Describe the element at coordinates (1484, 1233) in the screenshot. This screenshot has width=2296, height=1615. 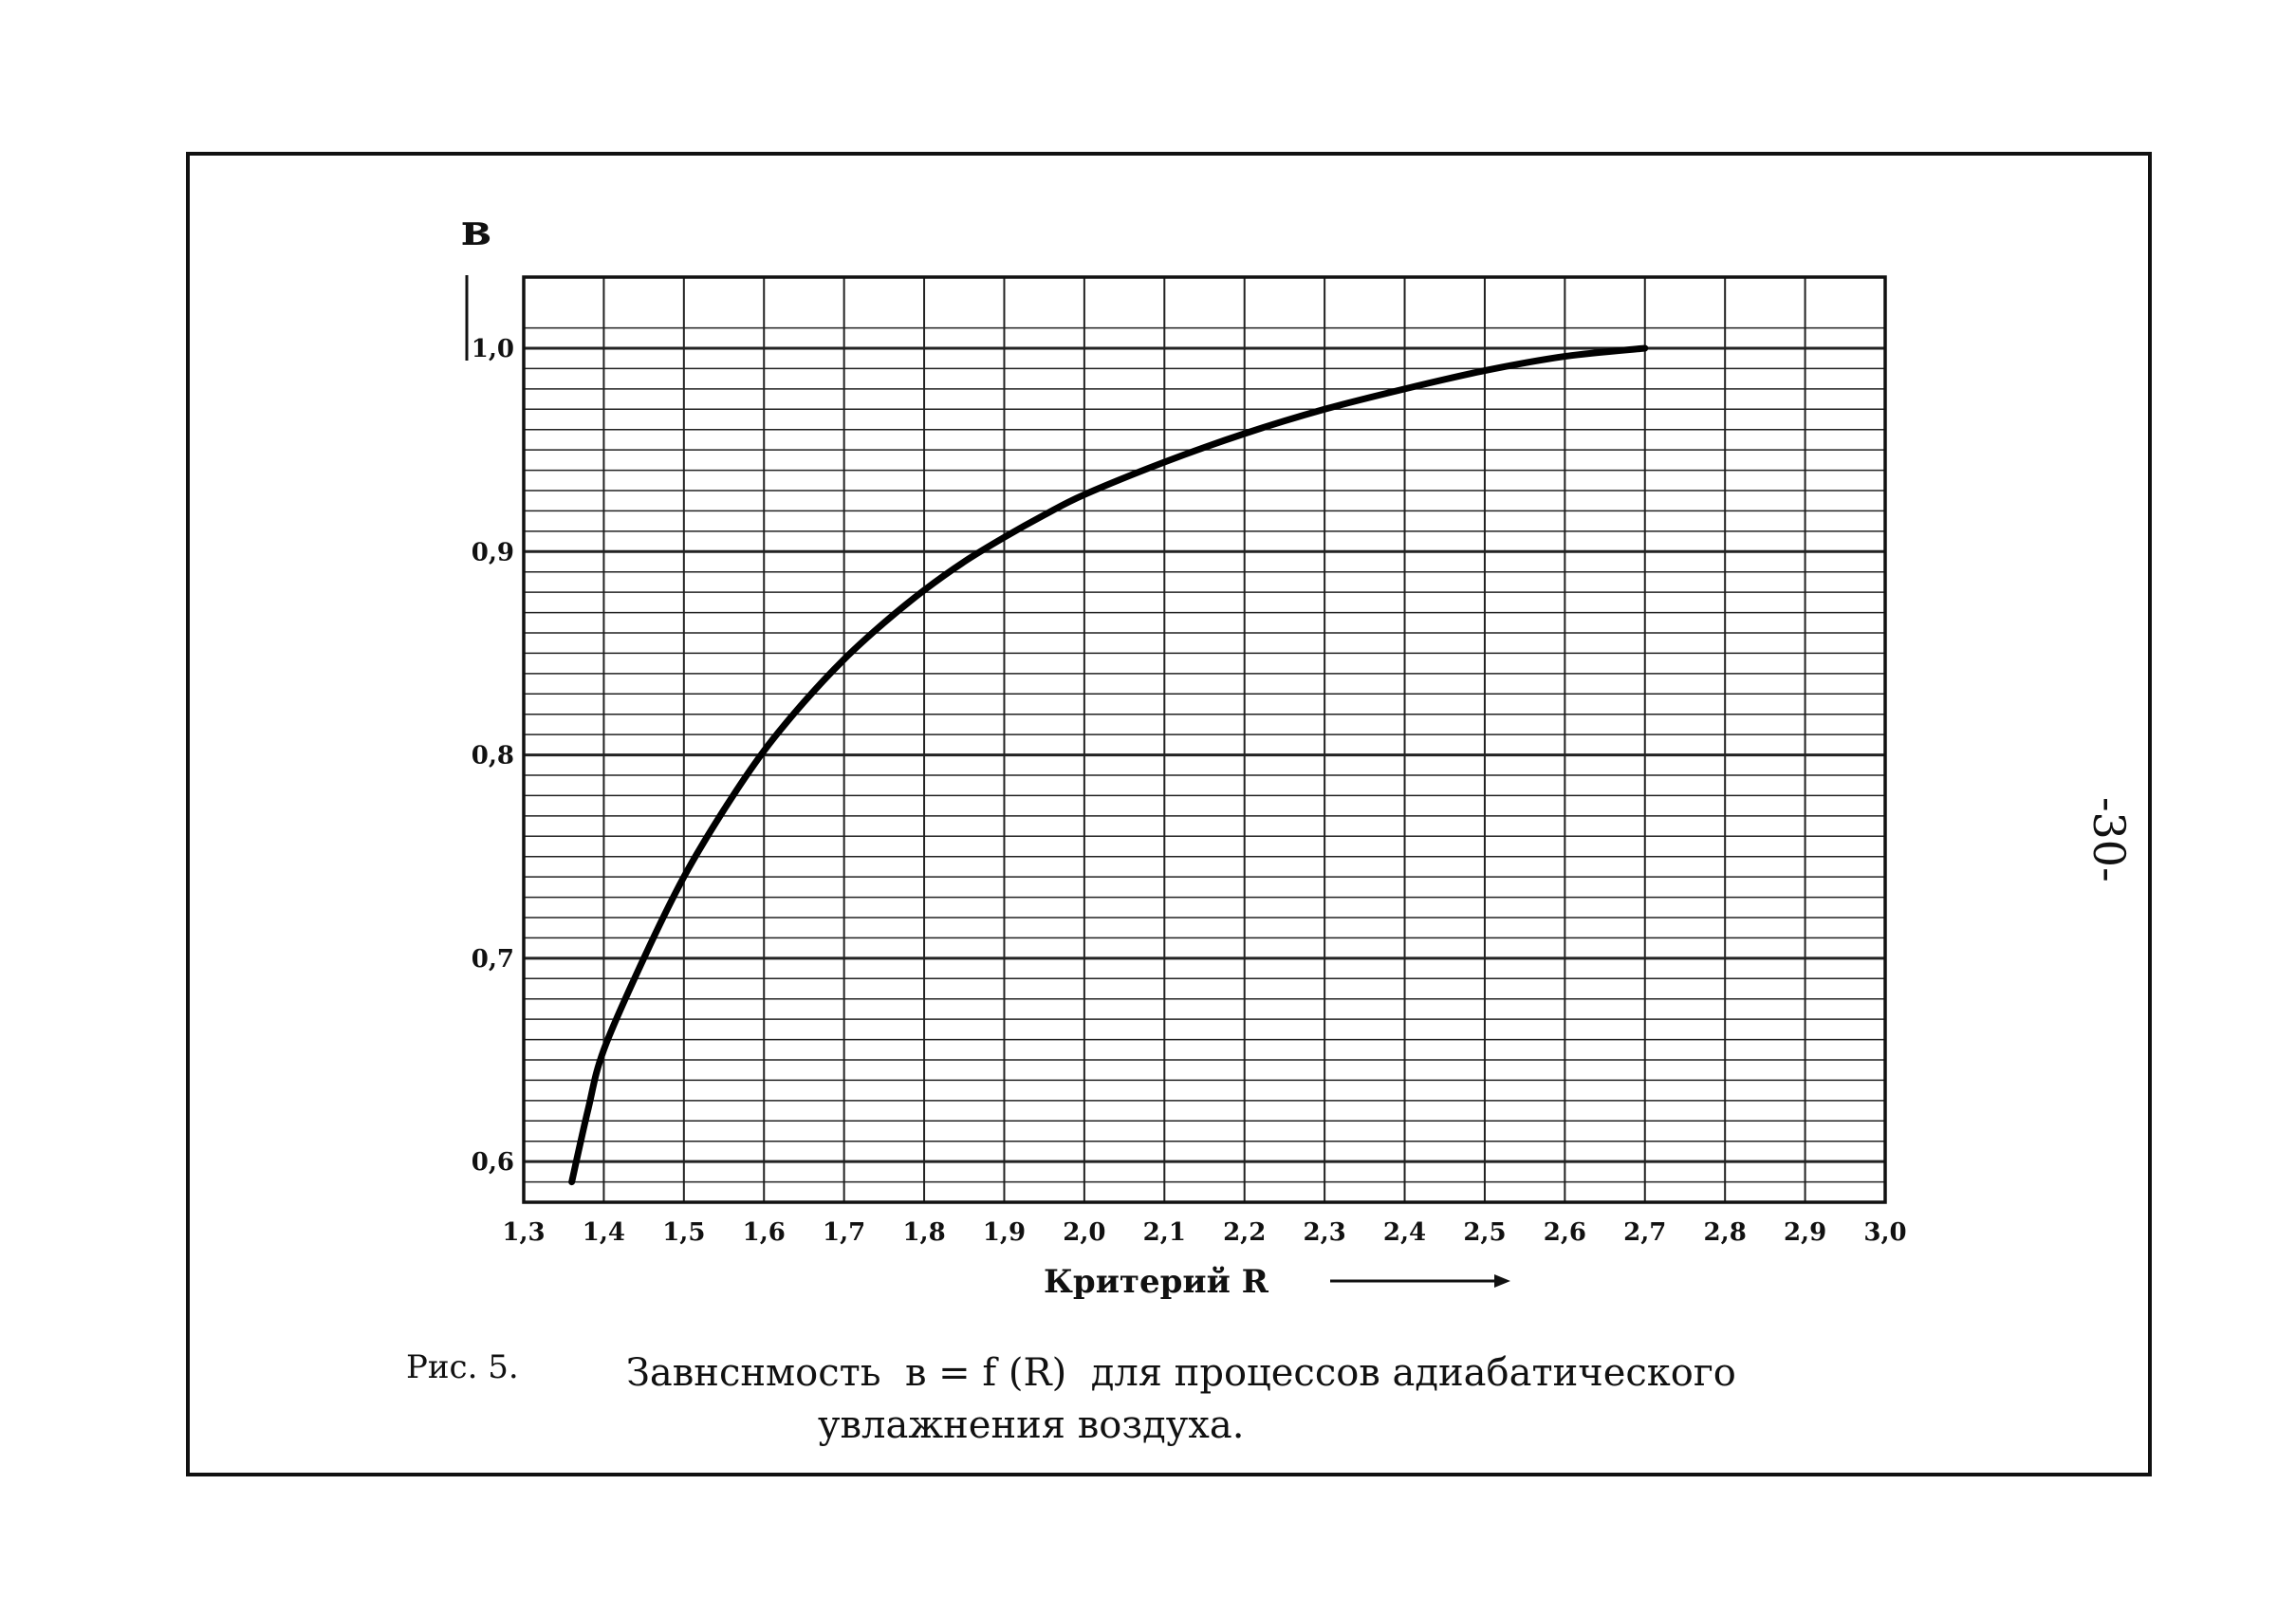
I see `x-tick-label: 2,5` at that location.